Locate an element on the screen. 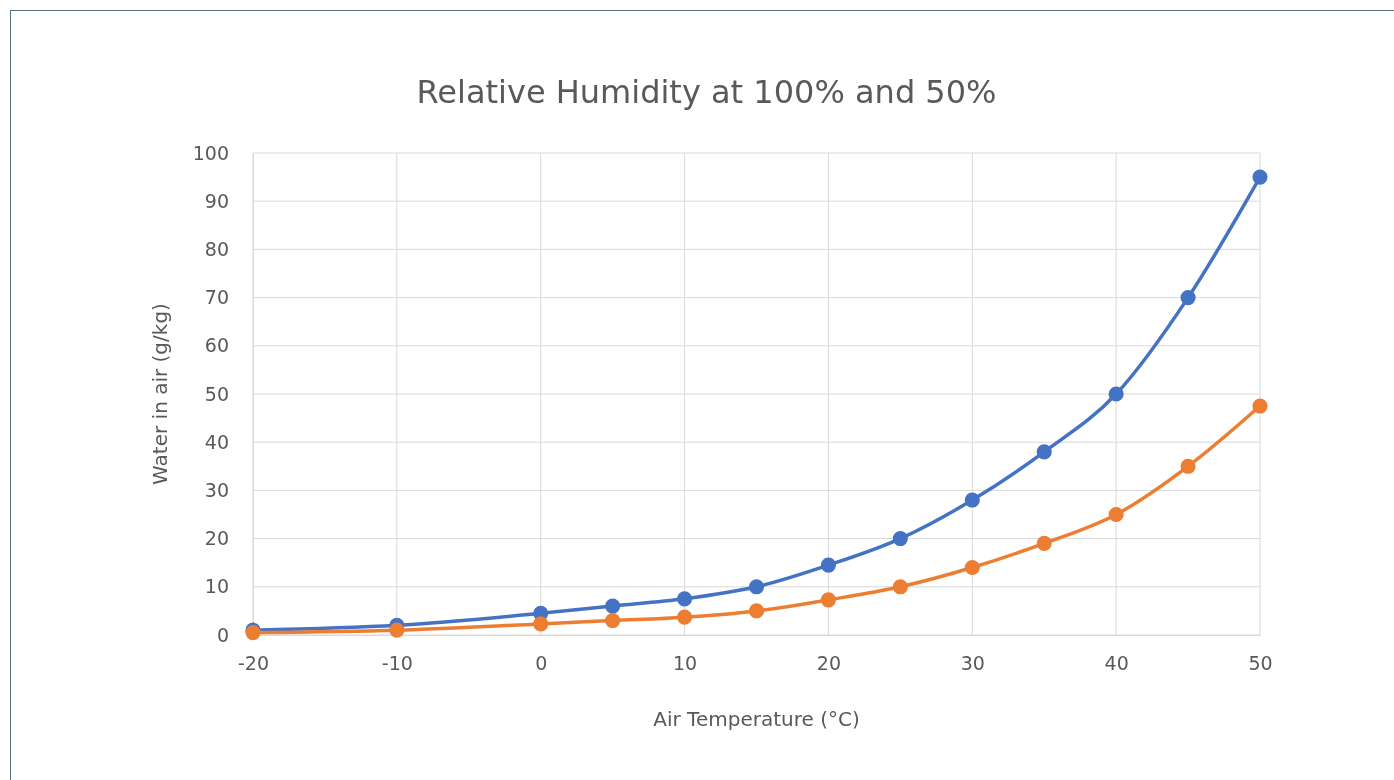  y-tick-label: 90 is located at coordinates (216, 200).